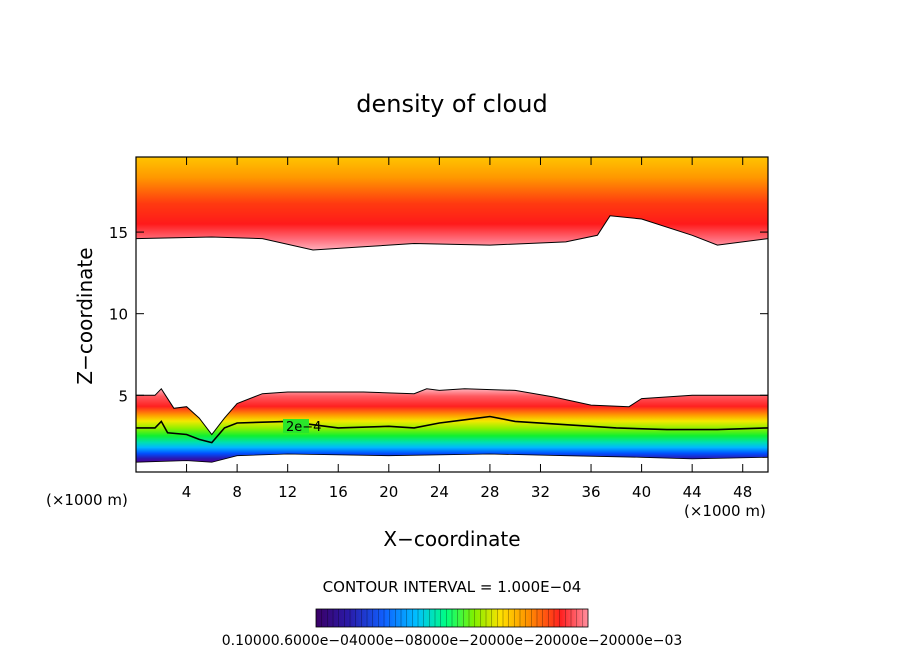 This screenshot has width=904, height=654. I want to click on x-tick-label: 48, so click(742, 492).